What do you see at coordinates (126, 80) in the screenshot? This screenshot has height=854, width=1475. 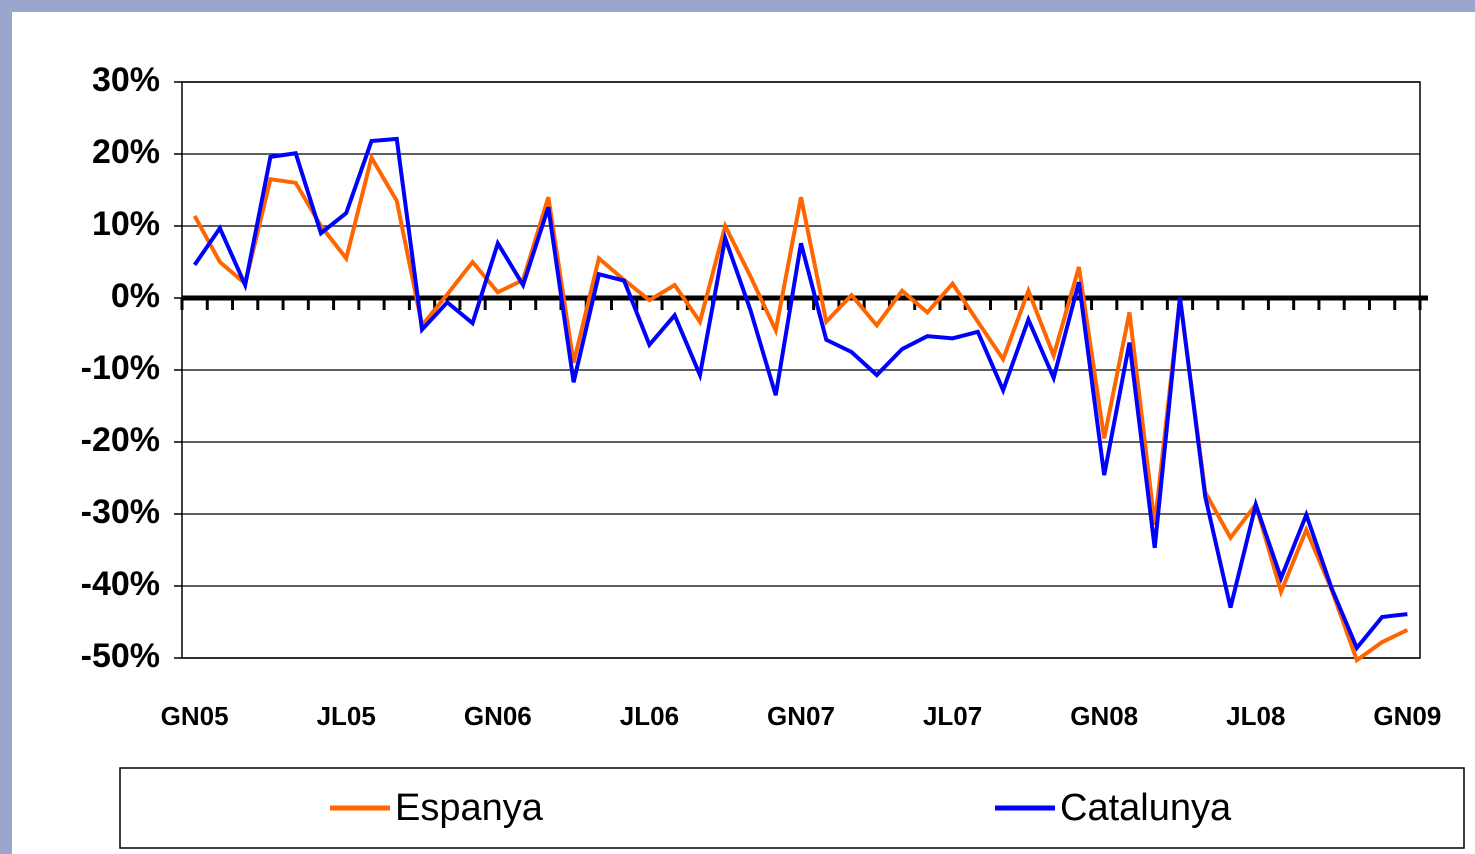 I see `y-tick-label: 30%` at bounding box center [126, 80].